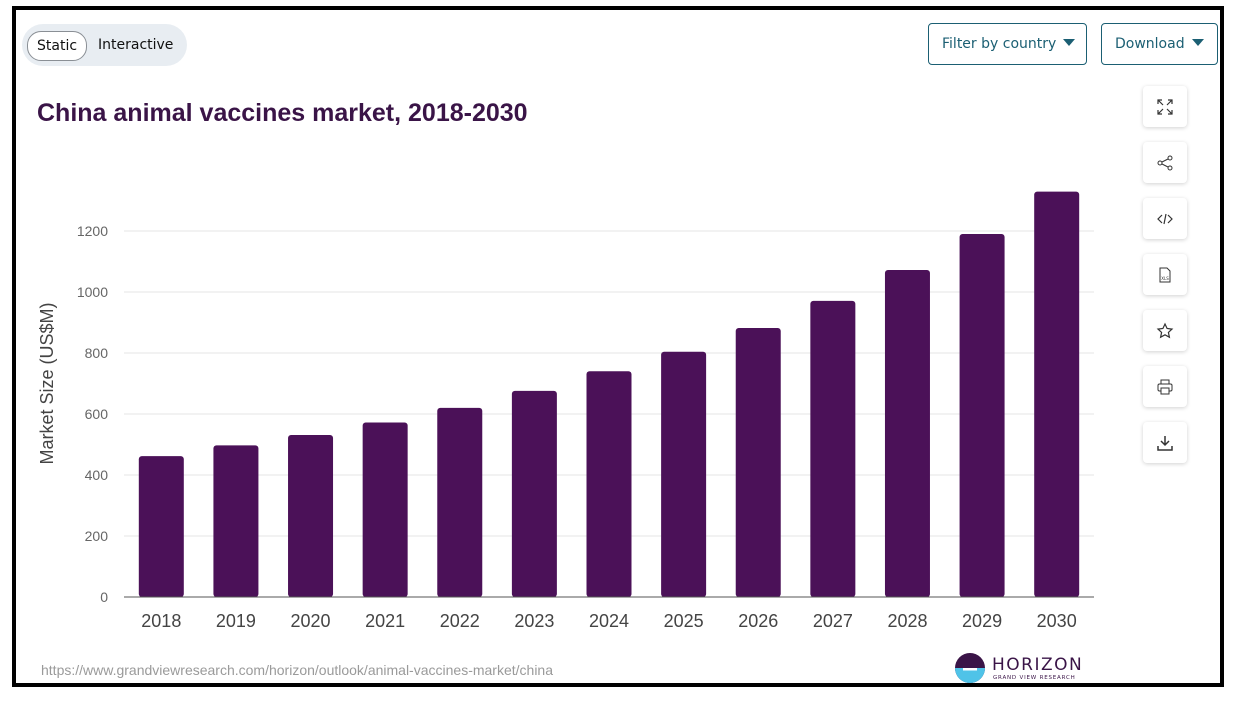 Image resolution: width=1235 pixels, height=701 pixels. I want to click on x-tick-label: 2029, so click(982, 621).